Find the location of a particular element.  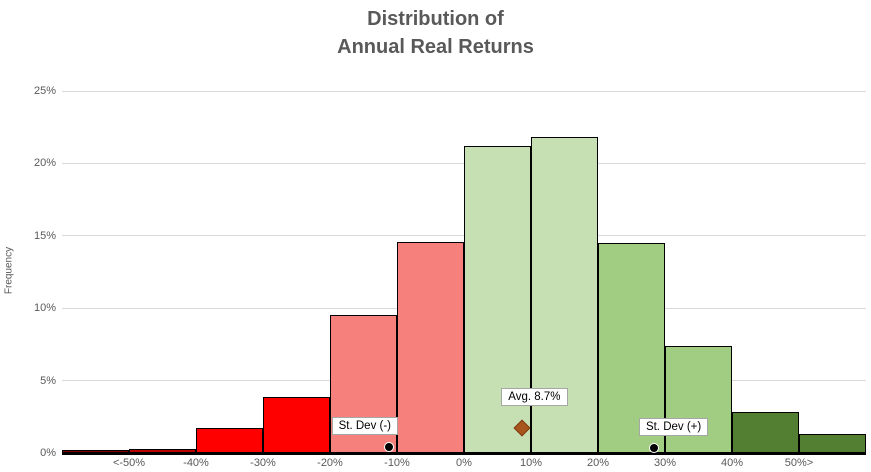

x-tick-label: 40% is located at coordinates (732, 463).